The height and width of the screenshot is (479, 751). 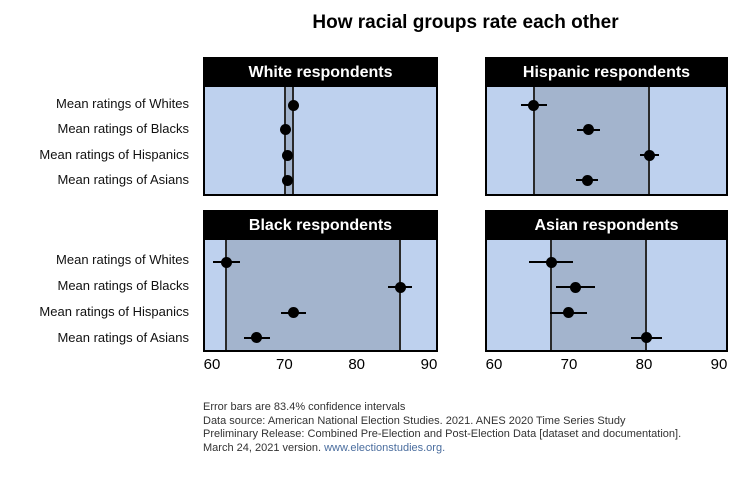 I want to click on panel-plot-asian, so click(x=606, y=295).